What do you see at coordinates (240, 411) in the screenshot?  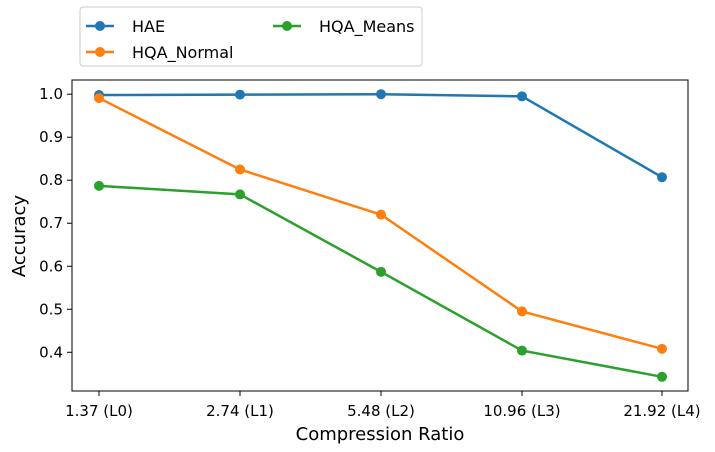 I see `x-tick-label: 2.74 (L1)` at bounding box center [240, 411].